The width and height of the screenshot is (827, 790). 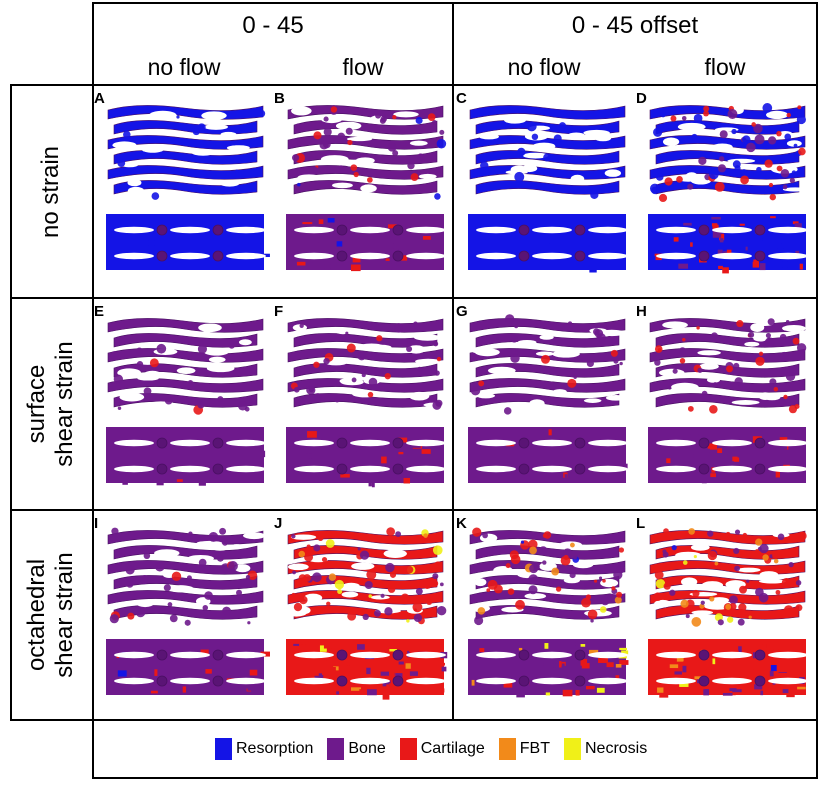 What do you see at coordinates (641, 523) in the screenshot?
I see `panel-letter: L` at bounding box center [641, 523].